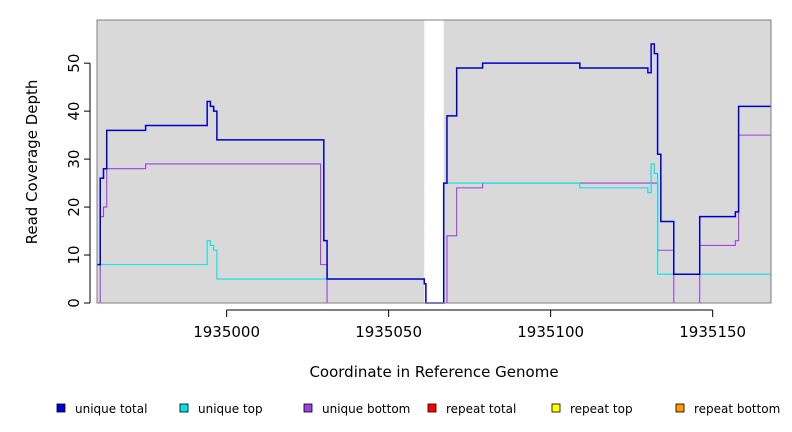 The image size is (792, 432). Describe the element at coordinates (78, 181) in the screenshot. I see `y-axis: 0 10 20 30 40 50` at that location.